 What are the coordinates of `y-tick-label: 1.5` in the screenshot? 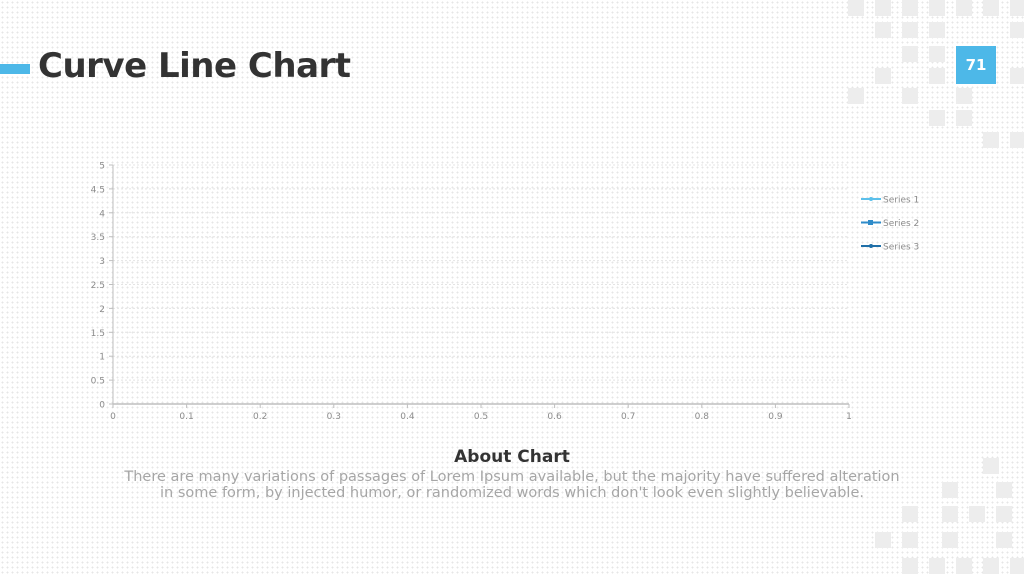 It's located at (98, 334).